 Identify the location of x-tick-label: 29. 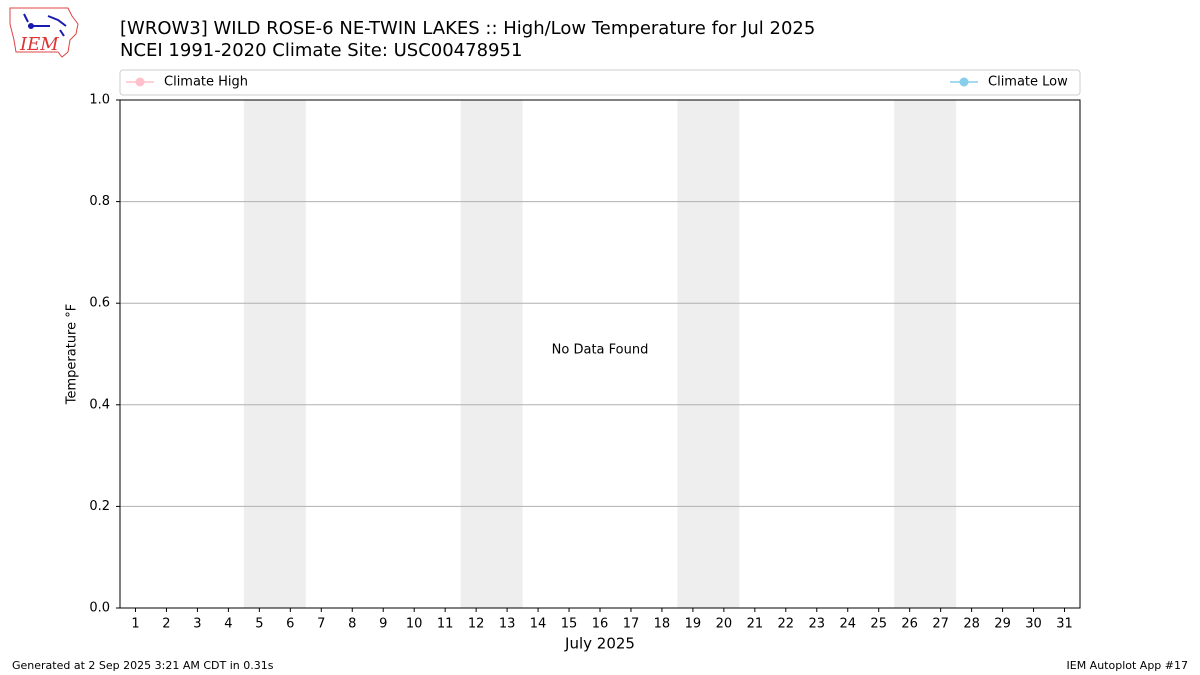
(1002, 624).